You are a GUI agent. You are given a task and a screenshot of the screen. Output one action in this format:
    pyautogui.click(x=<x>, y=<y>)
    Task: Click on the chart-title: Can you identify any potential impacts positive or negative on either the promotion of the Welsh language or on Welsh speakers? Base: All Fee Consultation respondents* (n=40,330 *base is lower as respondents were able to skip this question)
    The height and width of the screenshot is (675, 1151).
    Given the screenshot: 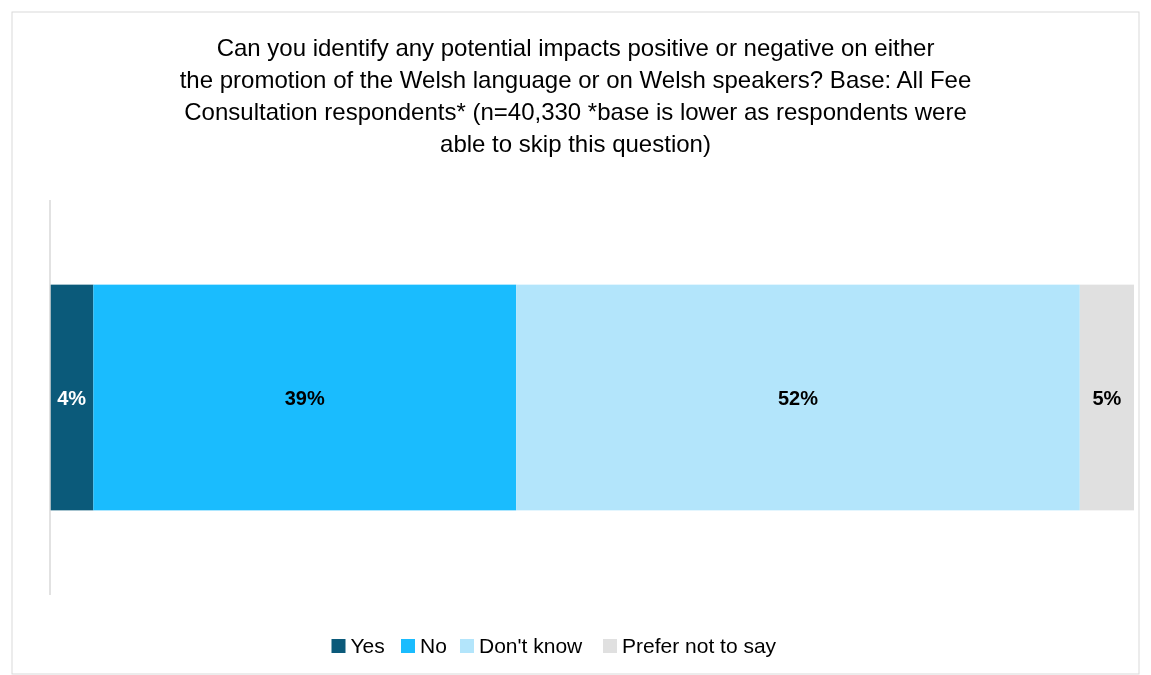 What is the action you would take?
    pyautogui.click(x=575, y=95)
    